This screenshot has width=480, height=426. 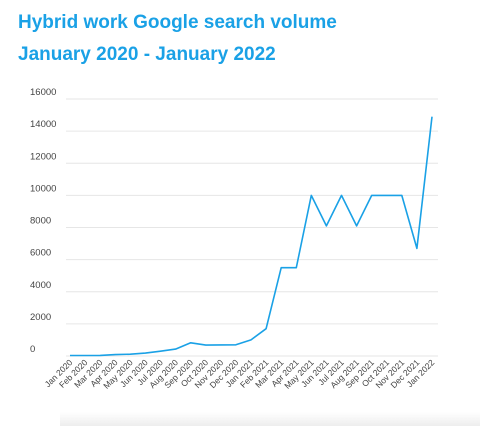 What do you see at coordinates (43, 92) in the screenshot?
I see `y-tick-label: 16000` at bounding box center [43, 92].